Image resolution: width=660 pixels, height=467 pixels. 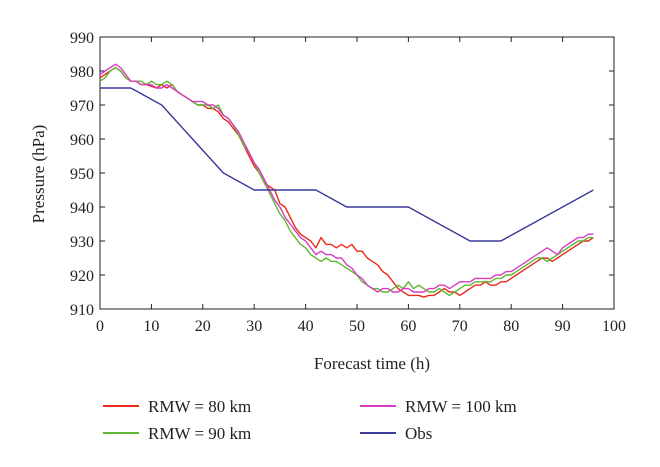 I want to click on legend-label-obs: Obs, so click(x=418, y=433).